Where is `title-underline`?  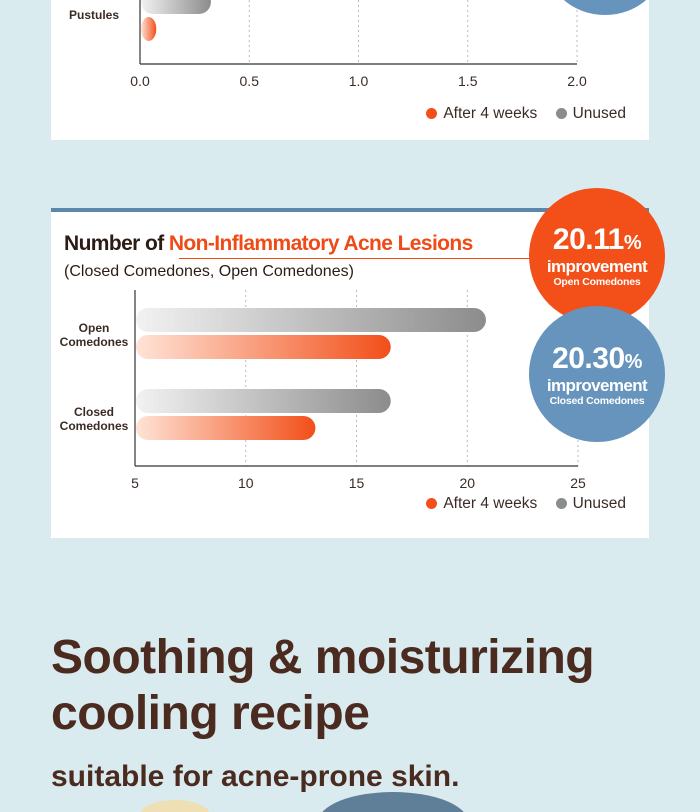
title-underline is located at coordinates (355, 258).